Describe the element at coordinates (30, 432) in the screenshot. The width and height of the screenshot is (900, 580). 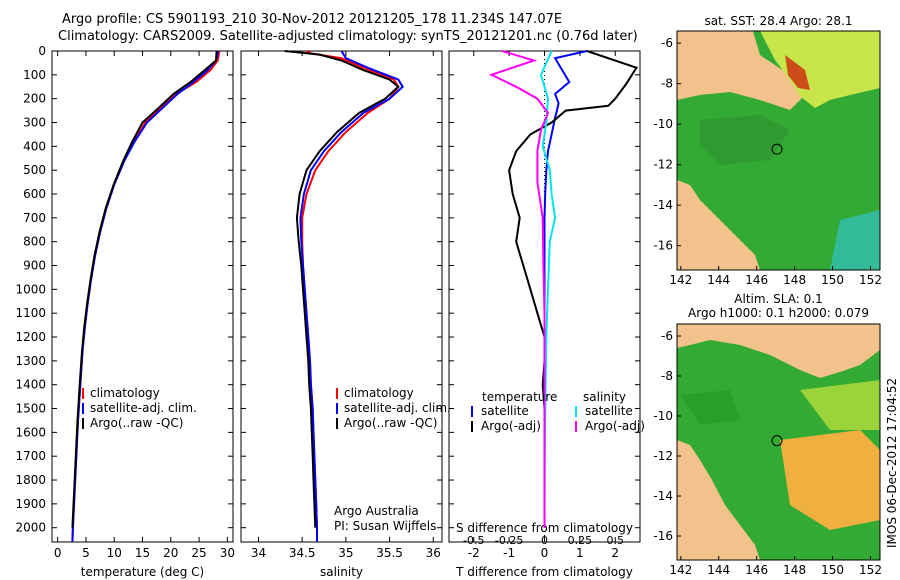
I see `y-tick-label: 1600` at that location.